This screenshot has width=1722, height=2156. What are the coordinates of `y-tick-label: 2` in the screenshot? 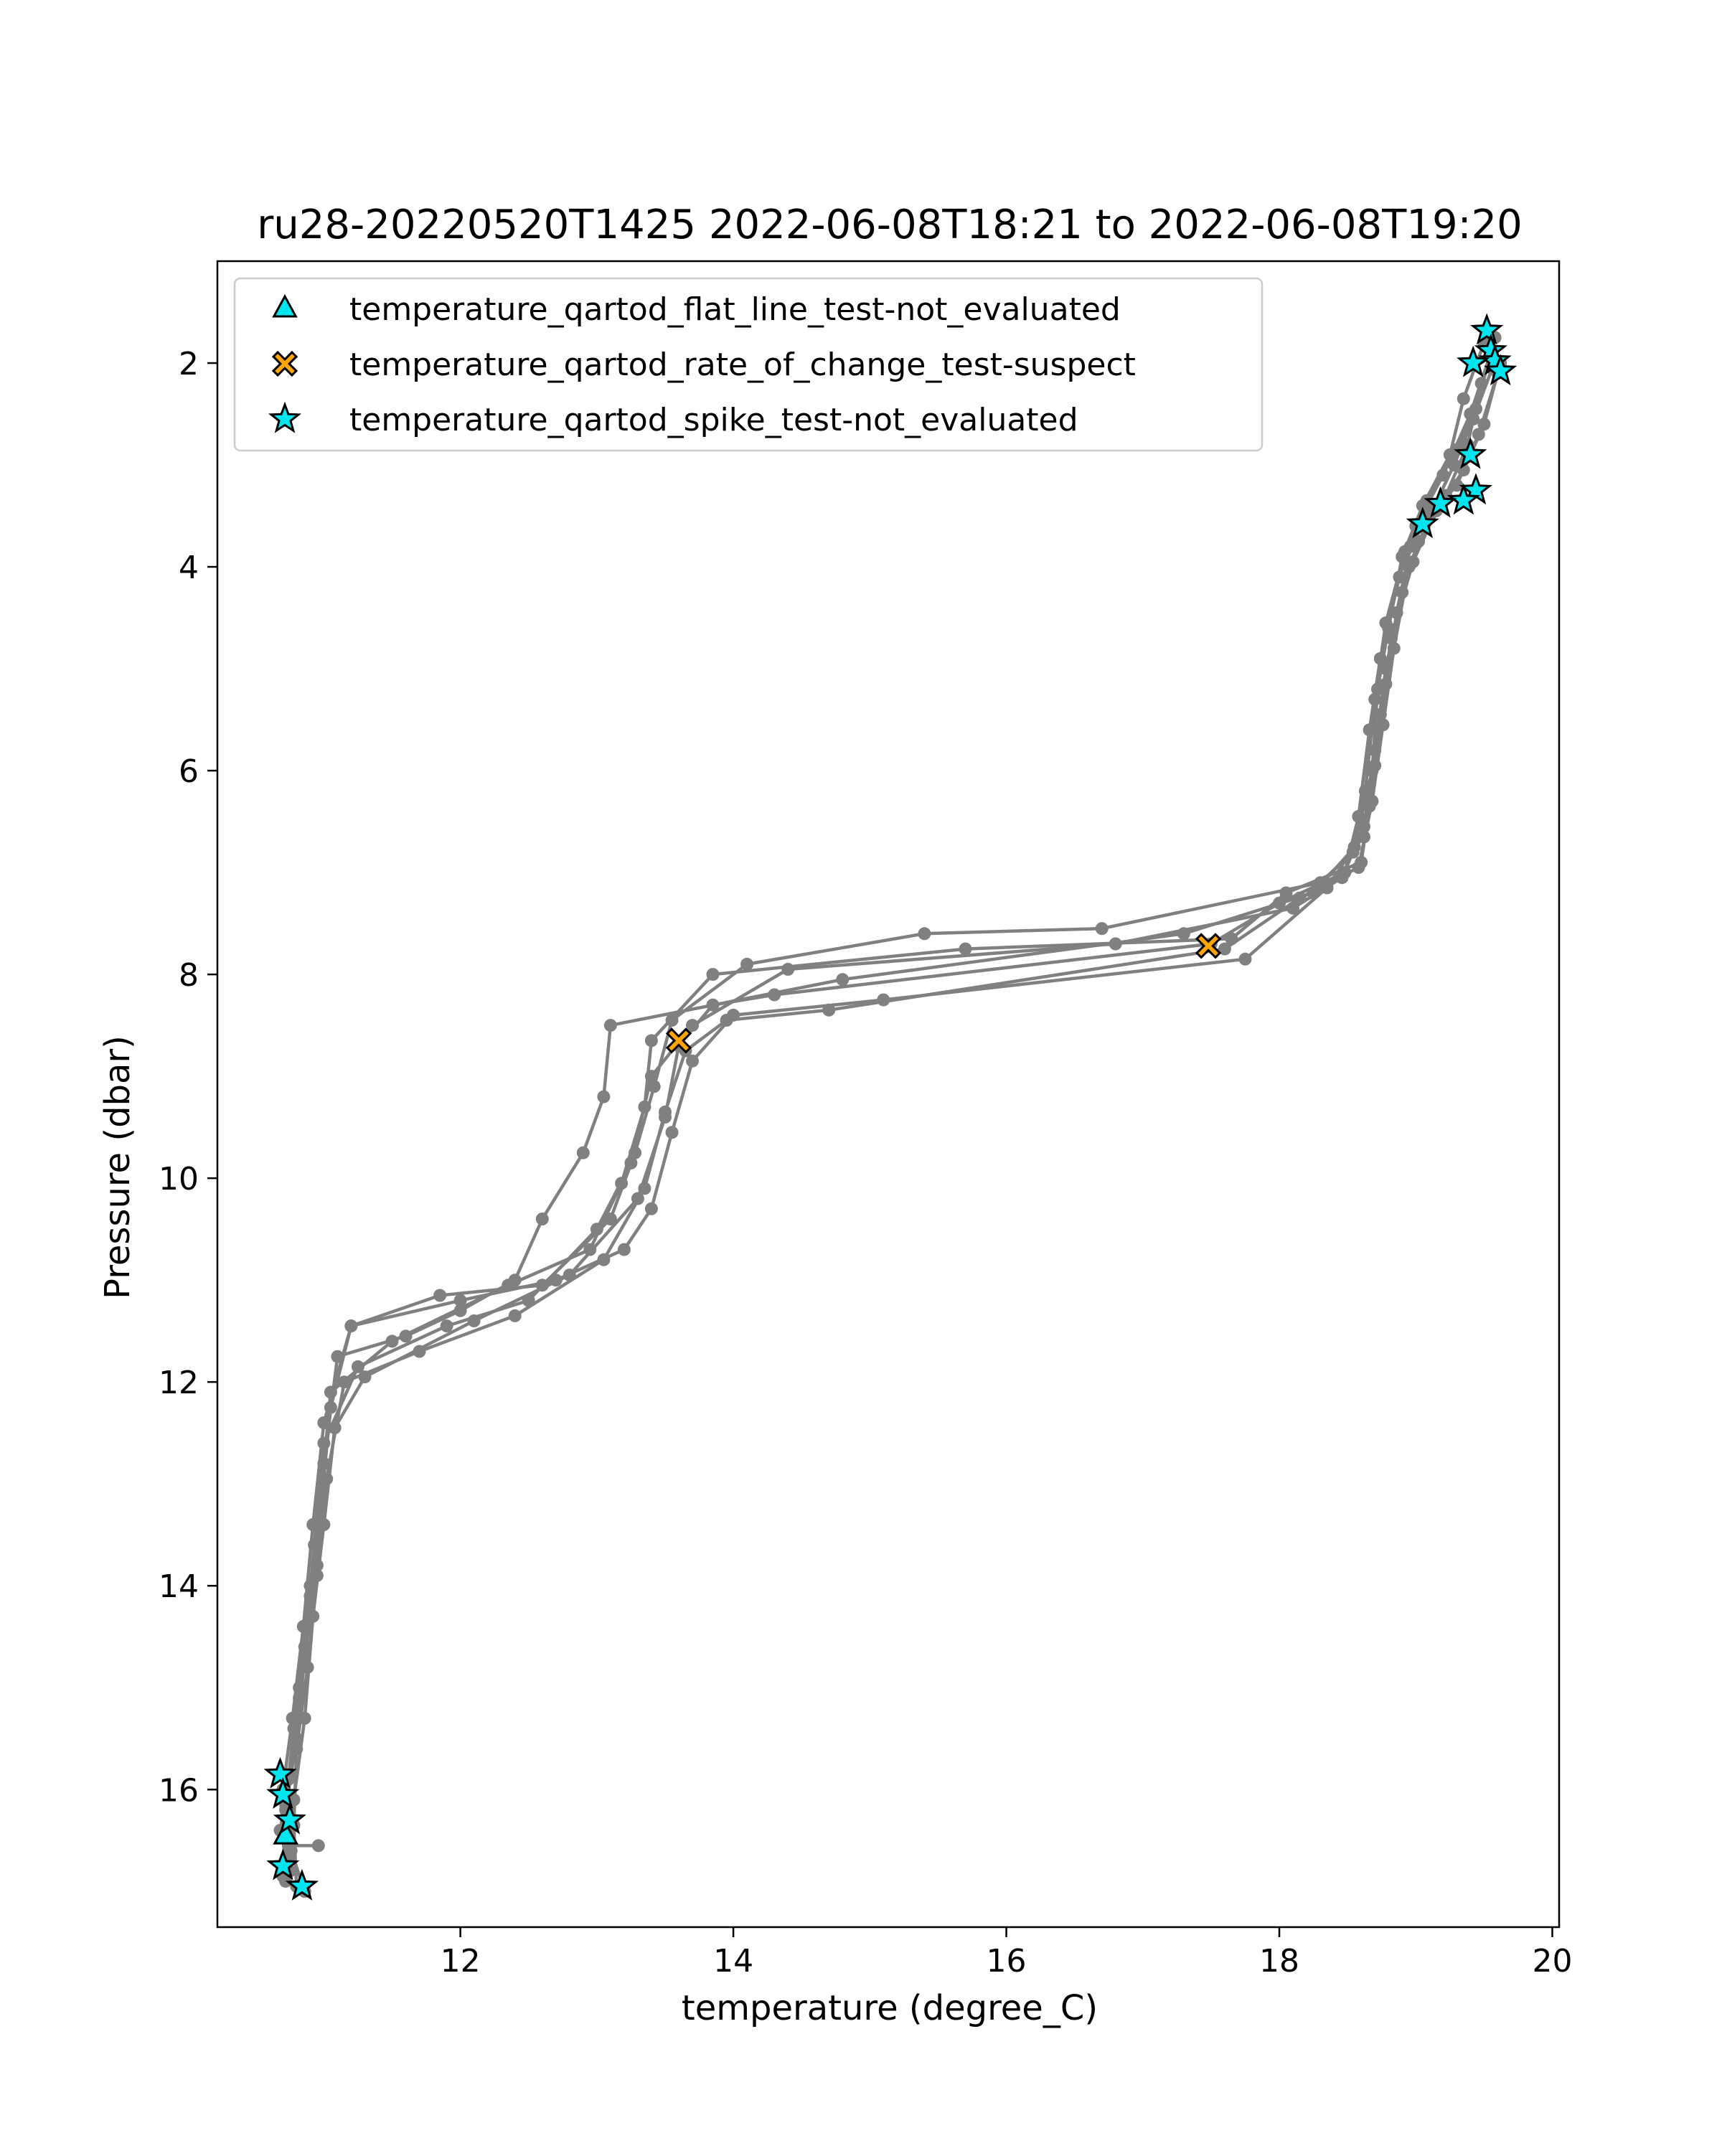 It's located at (189, 364).